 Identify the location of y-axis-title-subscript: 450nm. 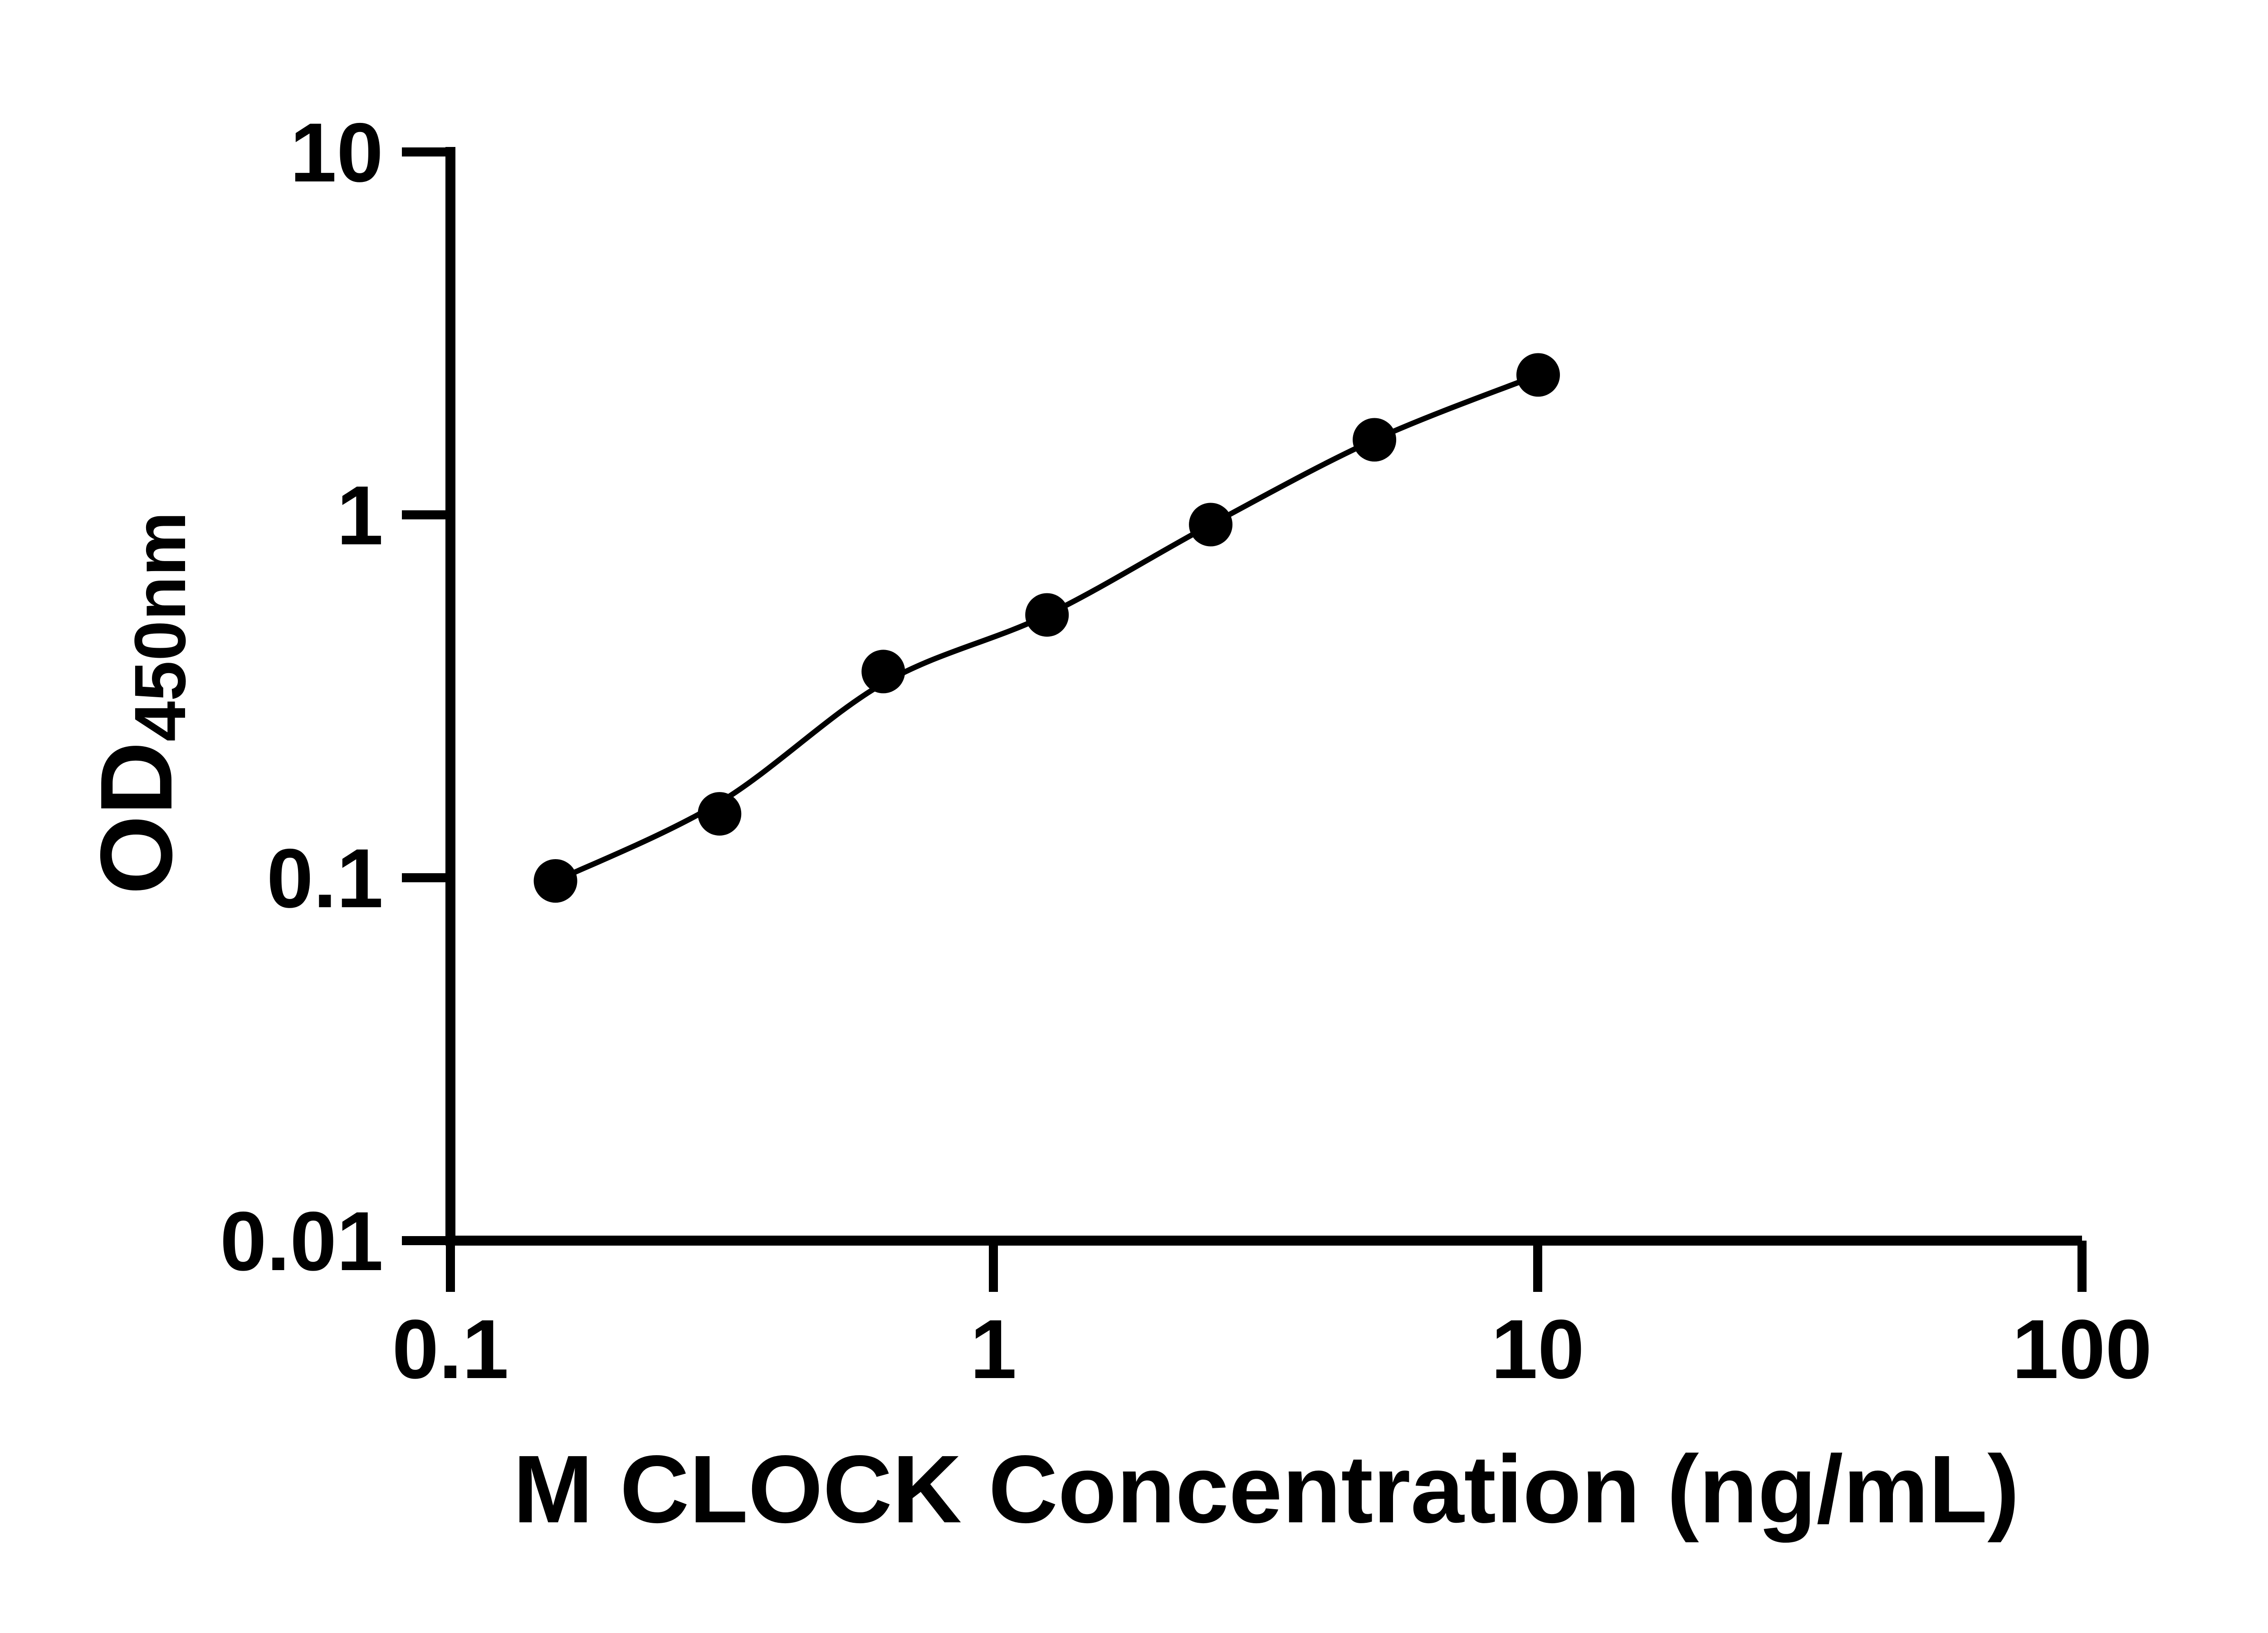
(160, 626).